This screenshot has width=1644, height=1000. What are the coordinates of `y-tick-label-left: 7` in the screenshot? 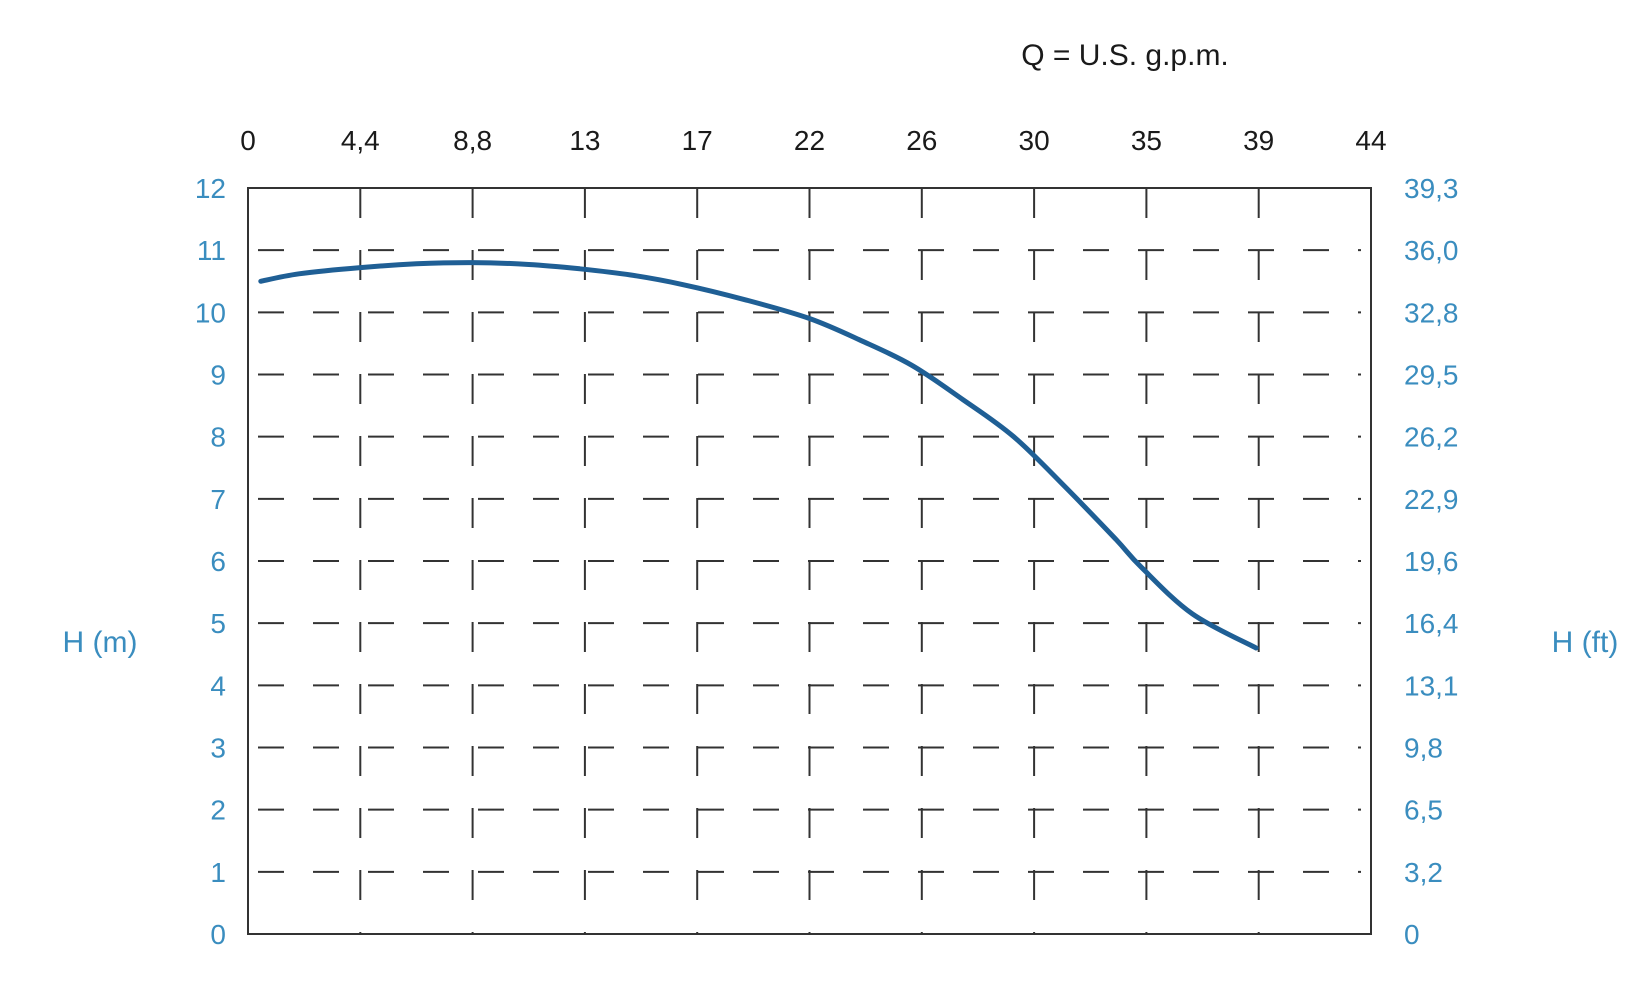 It's located at (218, 499).